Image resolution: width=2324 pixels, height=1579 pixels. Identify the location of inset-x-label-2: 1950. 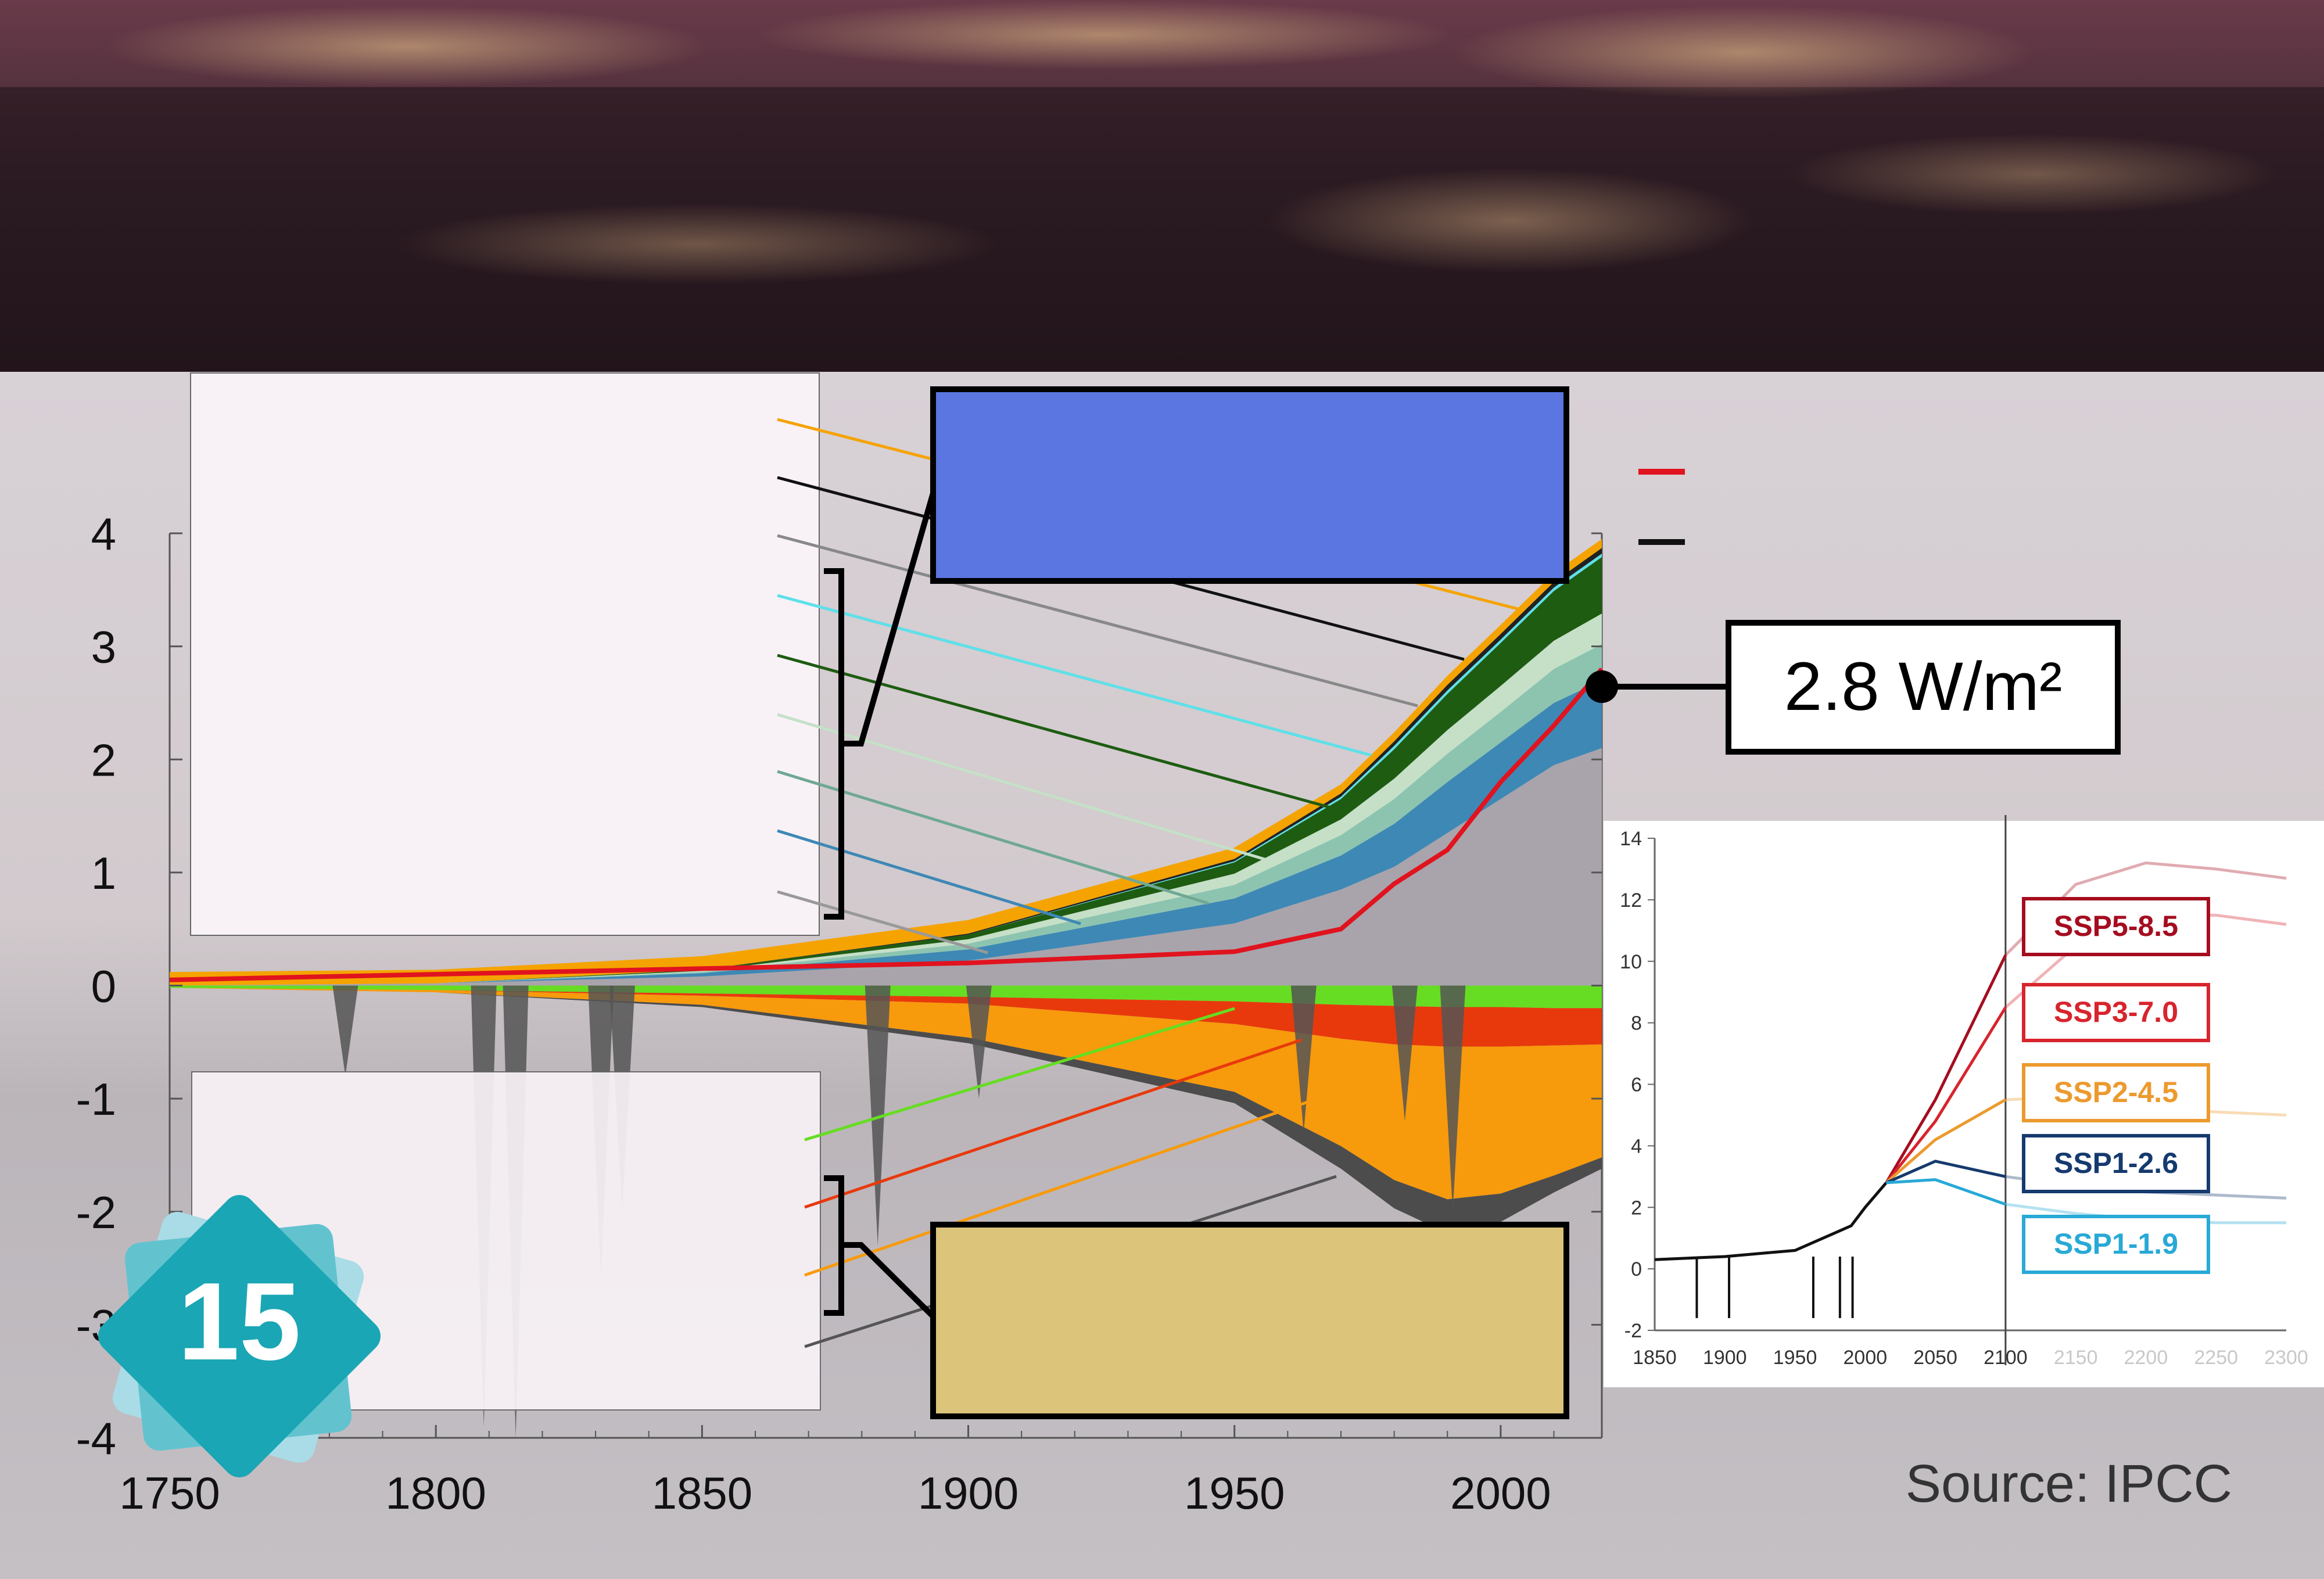
(1795, 1358).